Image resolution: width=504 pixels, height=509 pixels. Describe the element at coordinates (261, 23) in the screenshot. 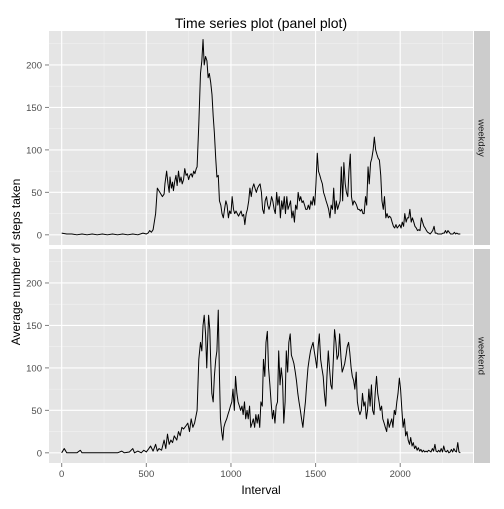

I see `chart-title: Time series plot (panel plot)` at that location.